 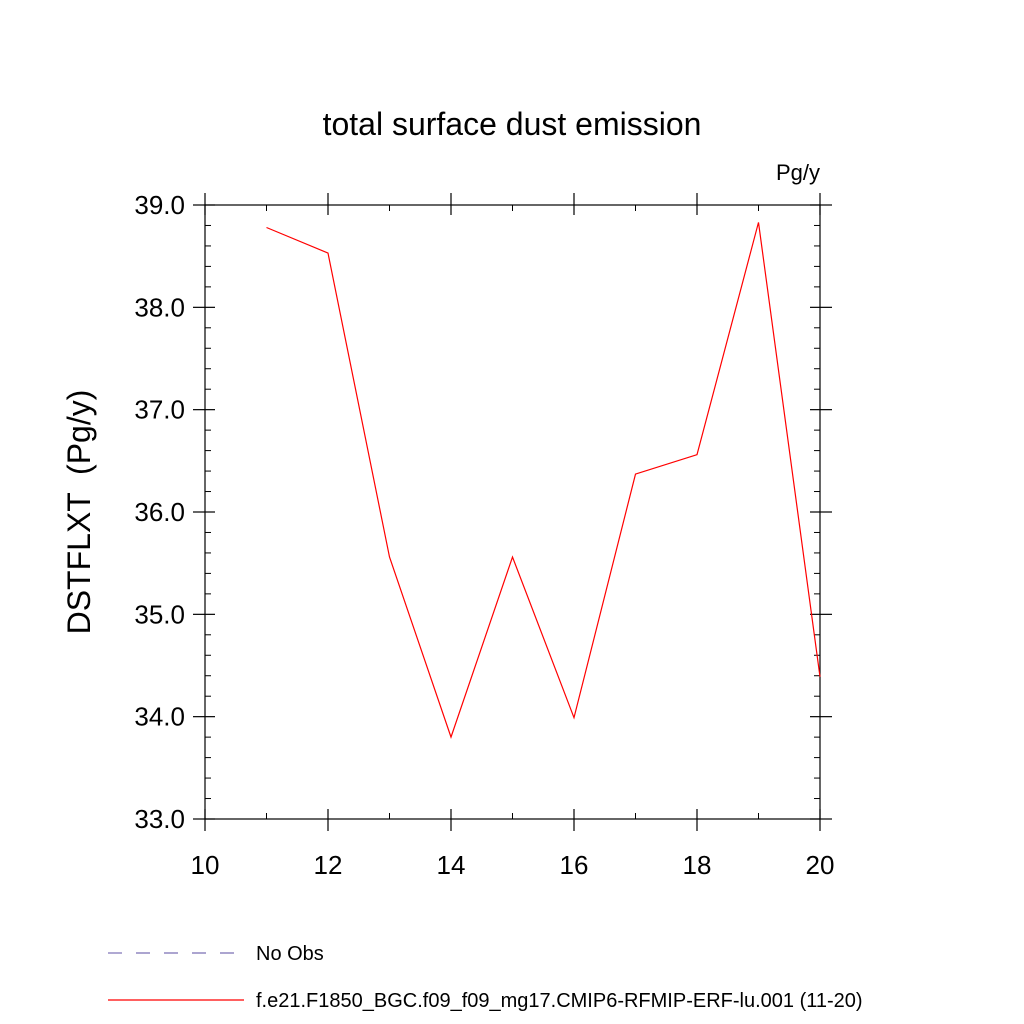 What do you see at coordinates (159, 819) in the screenshot?
I see `y-tick-label: 33.0` at bounding box center [159, 819].